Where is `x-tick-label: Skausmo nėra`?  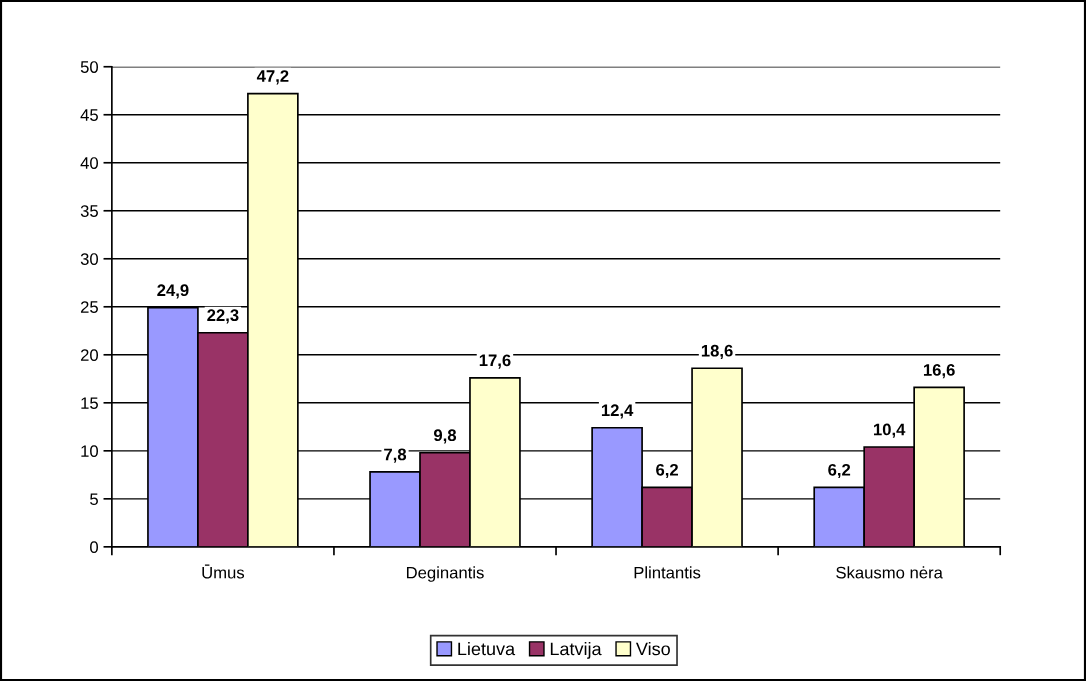 x-tick-label: Skausmo nėra is located at coordinates (889, 572).